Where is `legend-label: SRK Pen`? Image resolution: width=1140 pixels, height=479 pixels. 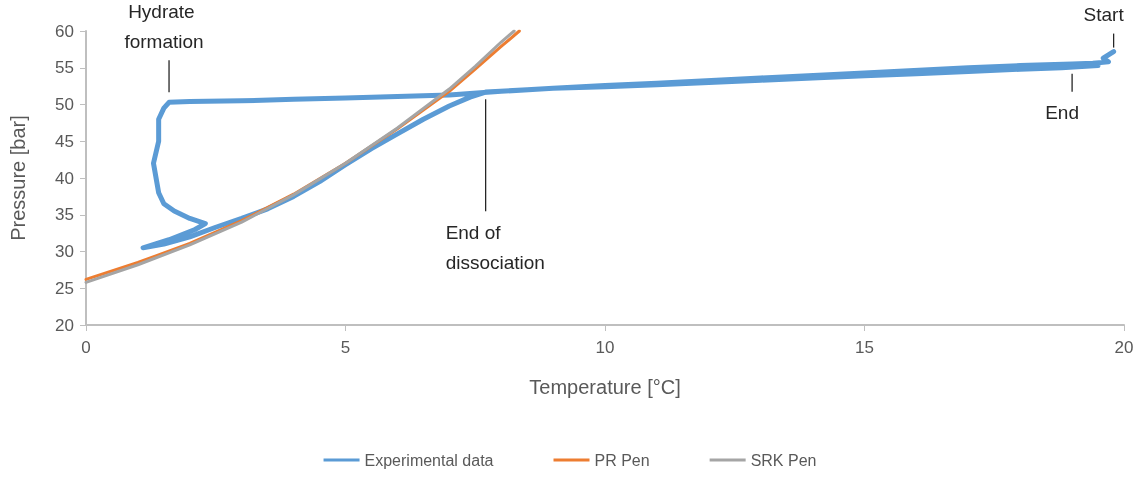 legend-label: SRK Pen is located at coordinates (783, 460).